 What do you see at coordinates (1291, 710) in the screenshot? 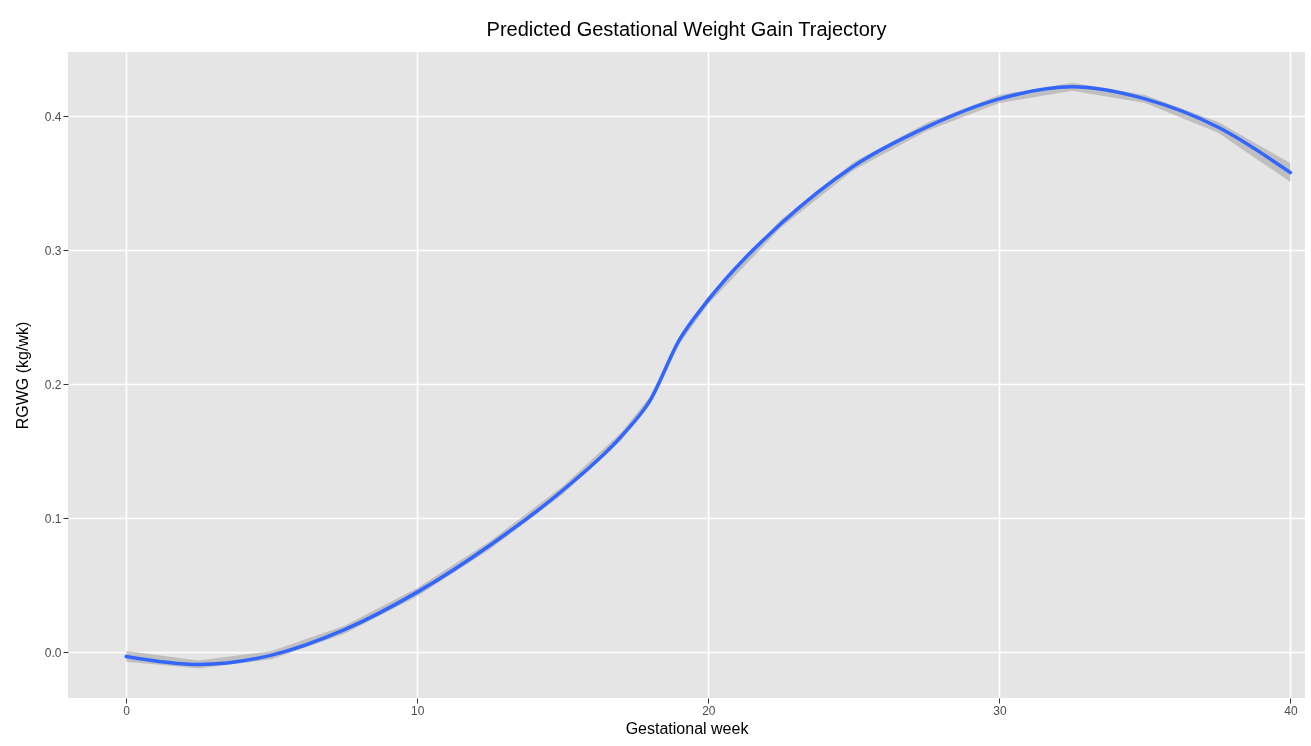
I see `x-tick-label: 40` at bounding box center [1291, 710].